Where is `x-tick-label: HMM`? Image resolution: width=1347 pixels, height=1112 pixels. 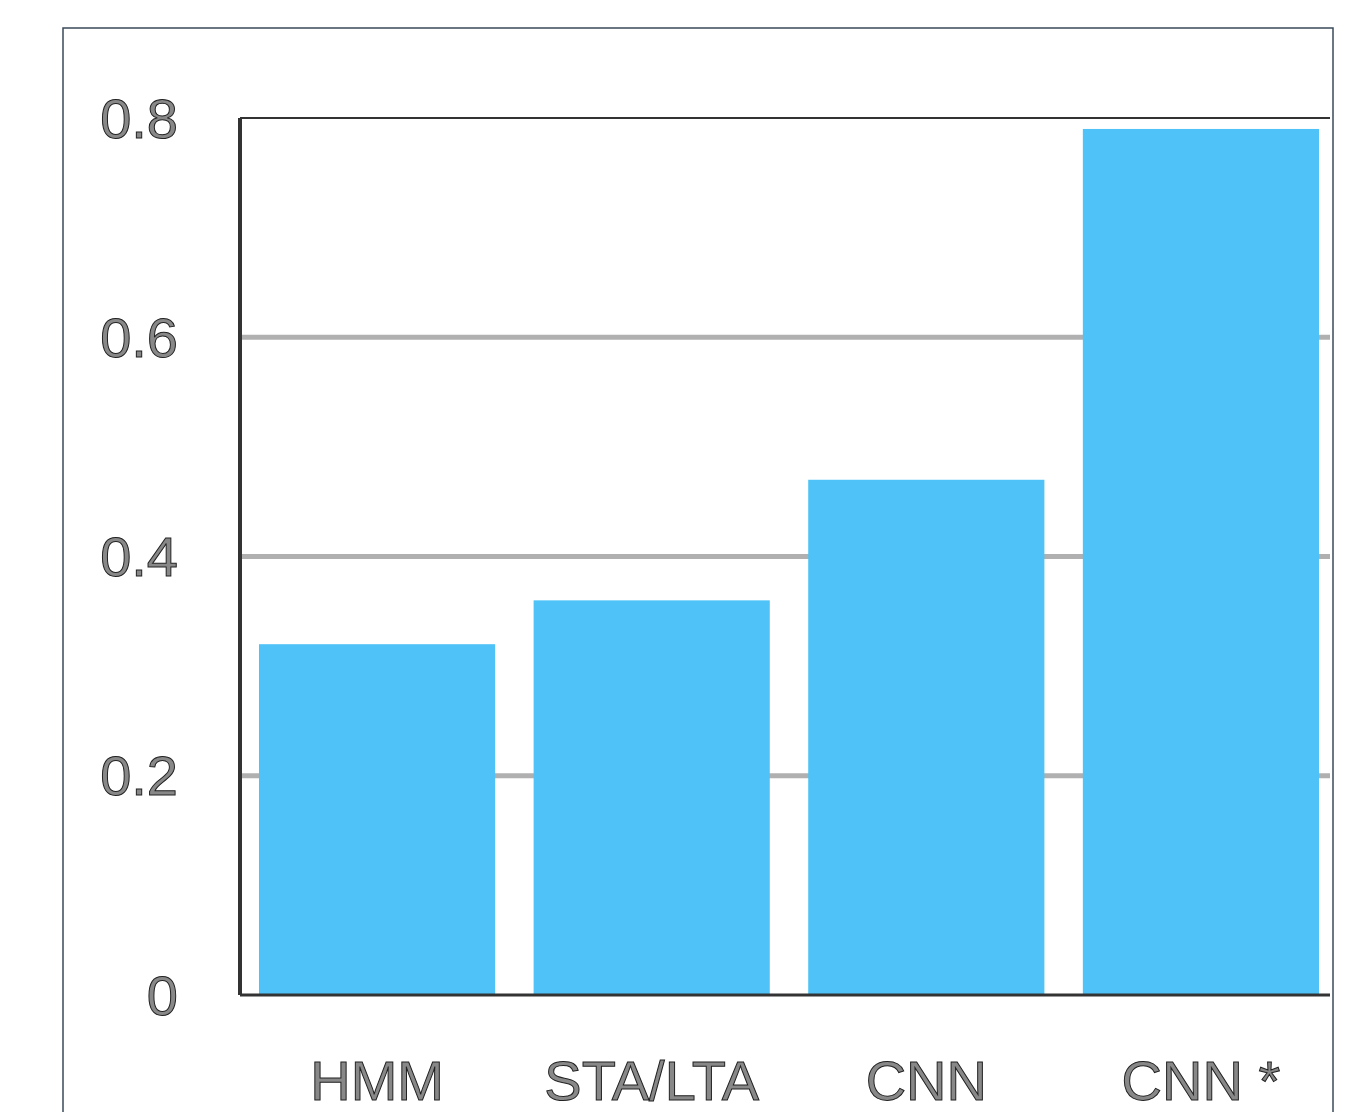
x-tick-label: HMM is located at coordinates (377, 1080).